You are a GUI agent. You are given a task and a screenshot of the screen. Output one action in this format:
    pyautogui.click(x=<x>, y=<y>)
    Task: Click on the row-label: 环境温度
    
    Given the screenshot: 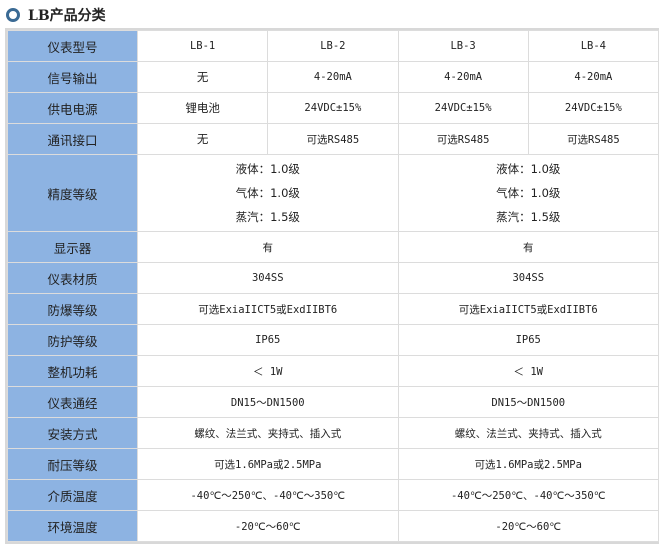 What is the action you would take?
    pyautogui.click(x=72, y=526)
    